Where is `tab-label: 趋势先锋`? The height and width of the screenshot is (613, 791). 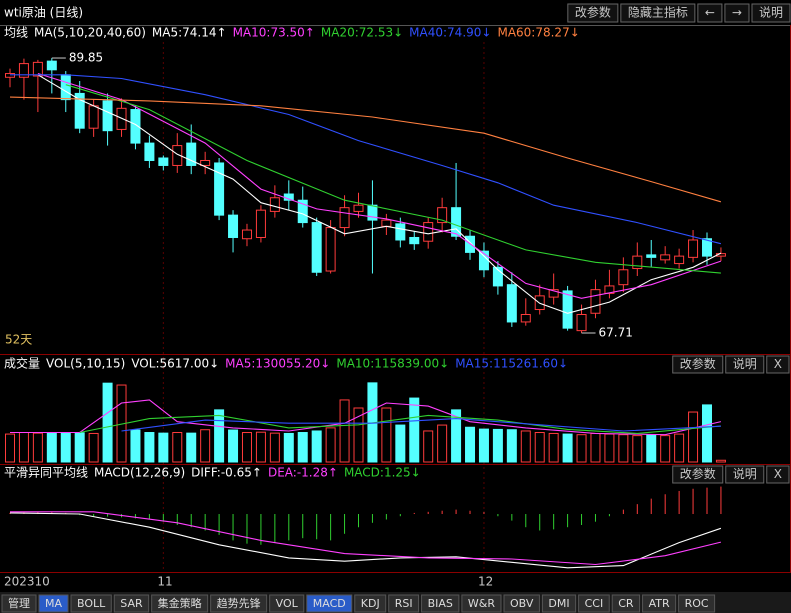
tab-label: 趋势先锋 is located at coordinates (239, 603).